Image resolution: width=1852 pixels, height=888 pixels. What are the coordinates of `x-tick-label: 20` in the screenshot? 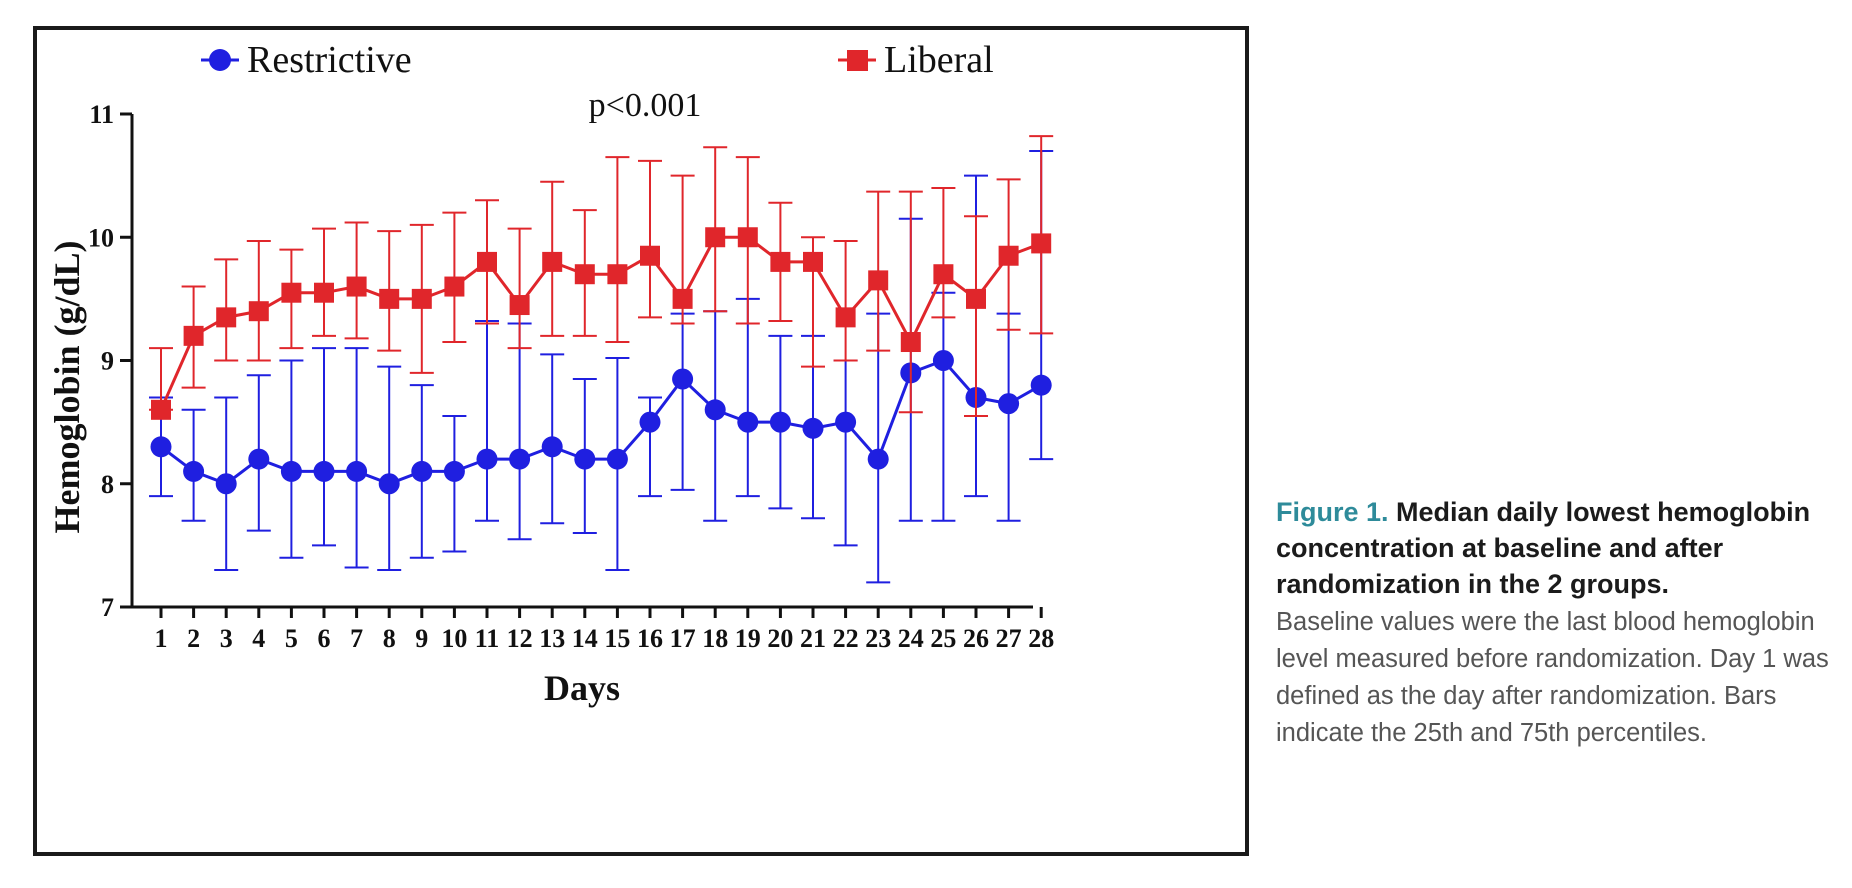 It's located at (780, 638).